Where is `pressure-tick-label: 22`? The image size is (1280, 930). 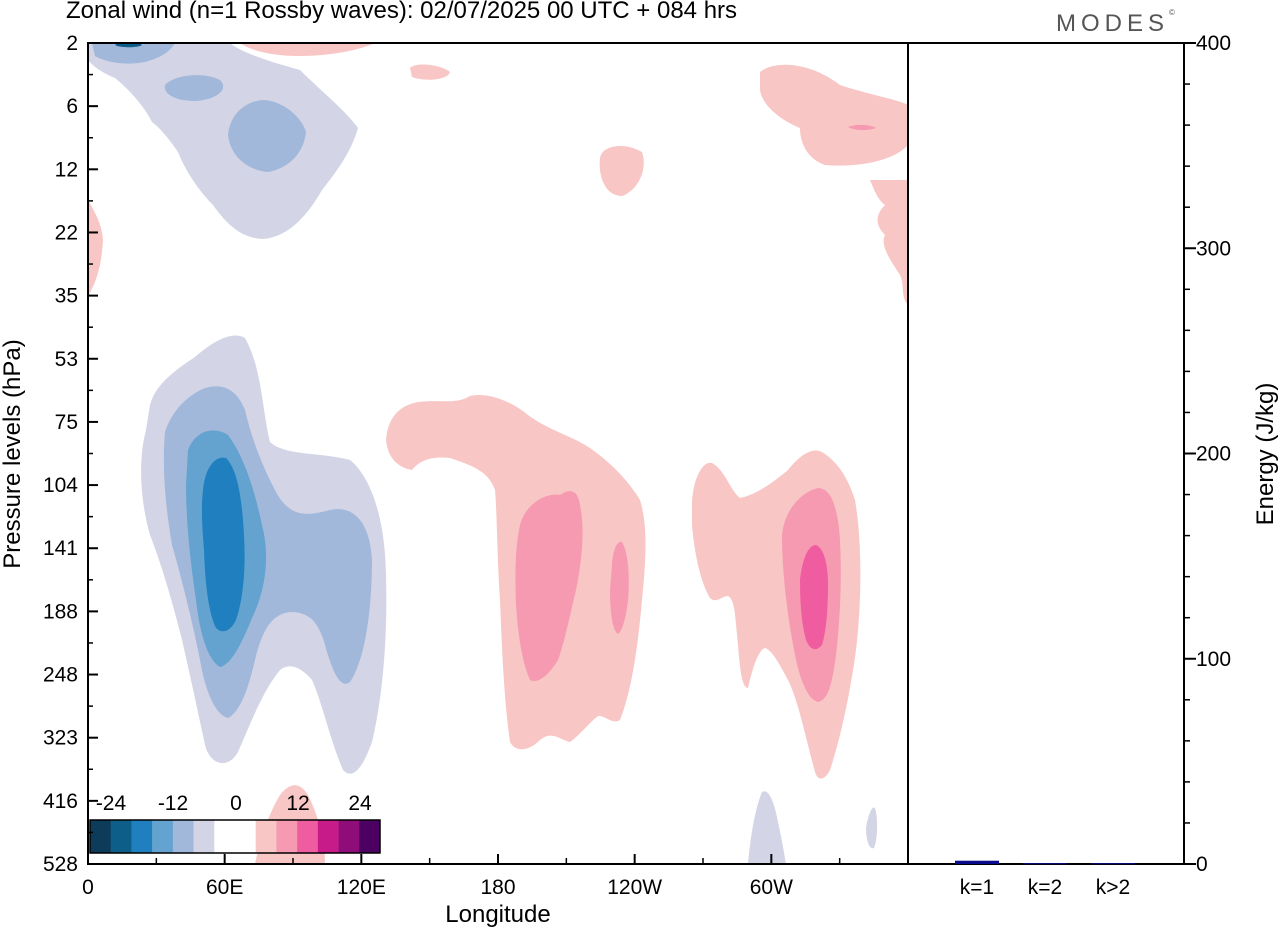 pressure-tick-label: 22 is located at coordinates (66, 232).